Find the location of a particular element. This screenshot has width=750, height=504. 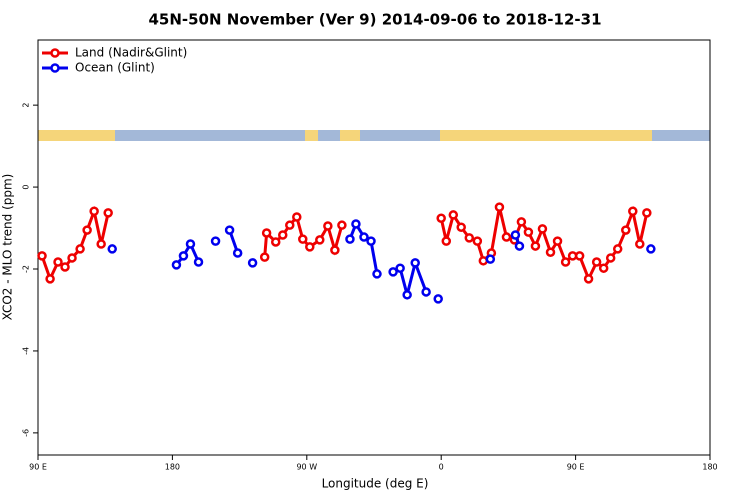

y-tick-label: -2 is located at coordinates (26, 269).